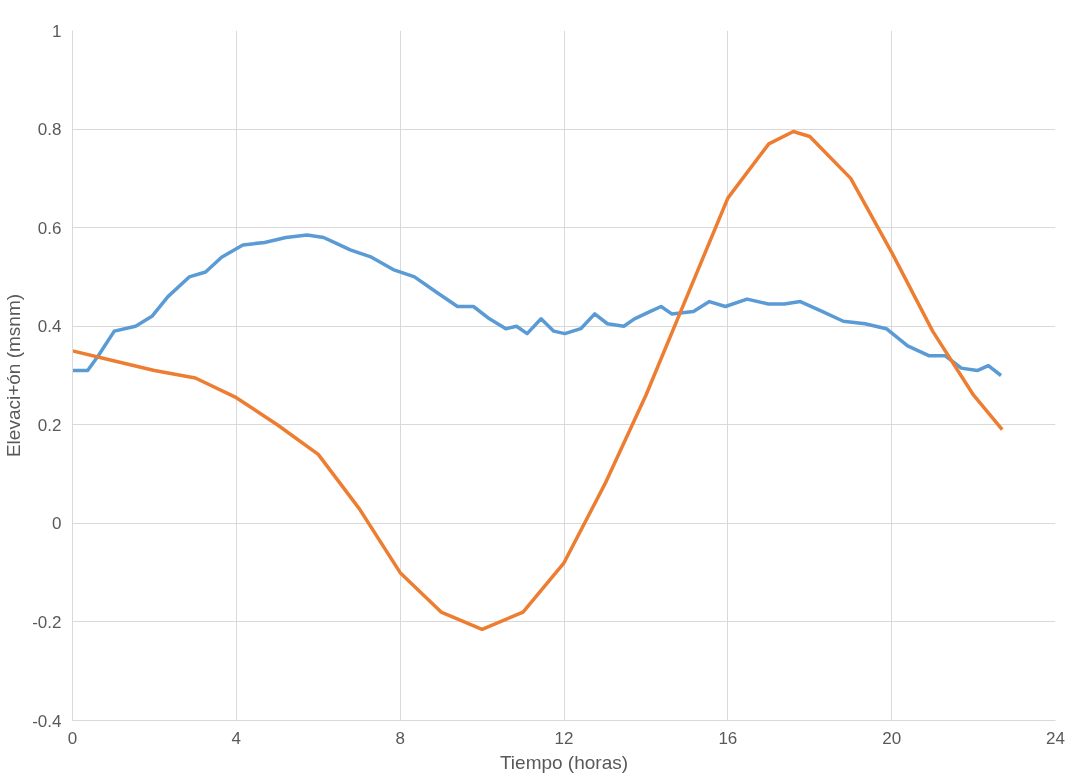  What do you see at coordinates (236, 738) in the screenshot?
I see `x-tick-label: 4` at bounding box center [236, 738].